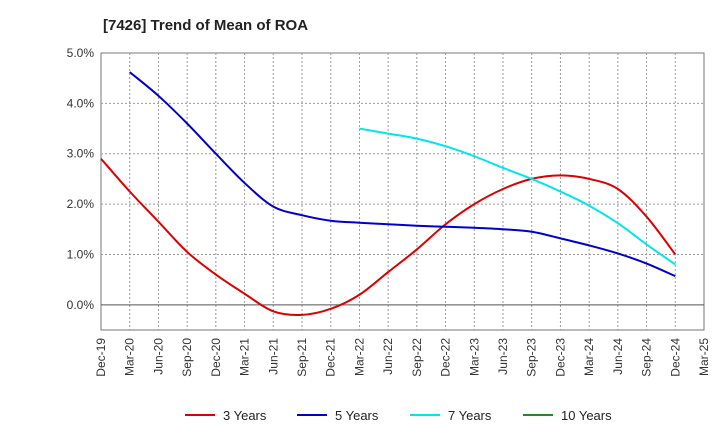 Image resolution: width=720 pixels, height=440 pixels. What do you see at coordinates (474, 357) in the screenshot?
I see `x-tick-label: Mar-23` at bounding box center [474, 357].